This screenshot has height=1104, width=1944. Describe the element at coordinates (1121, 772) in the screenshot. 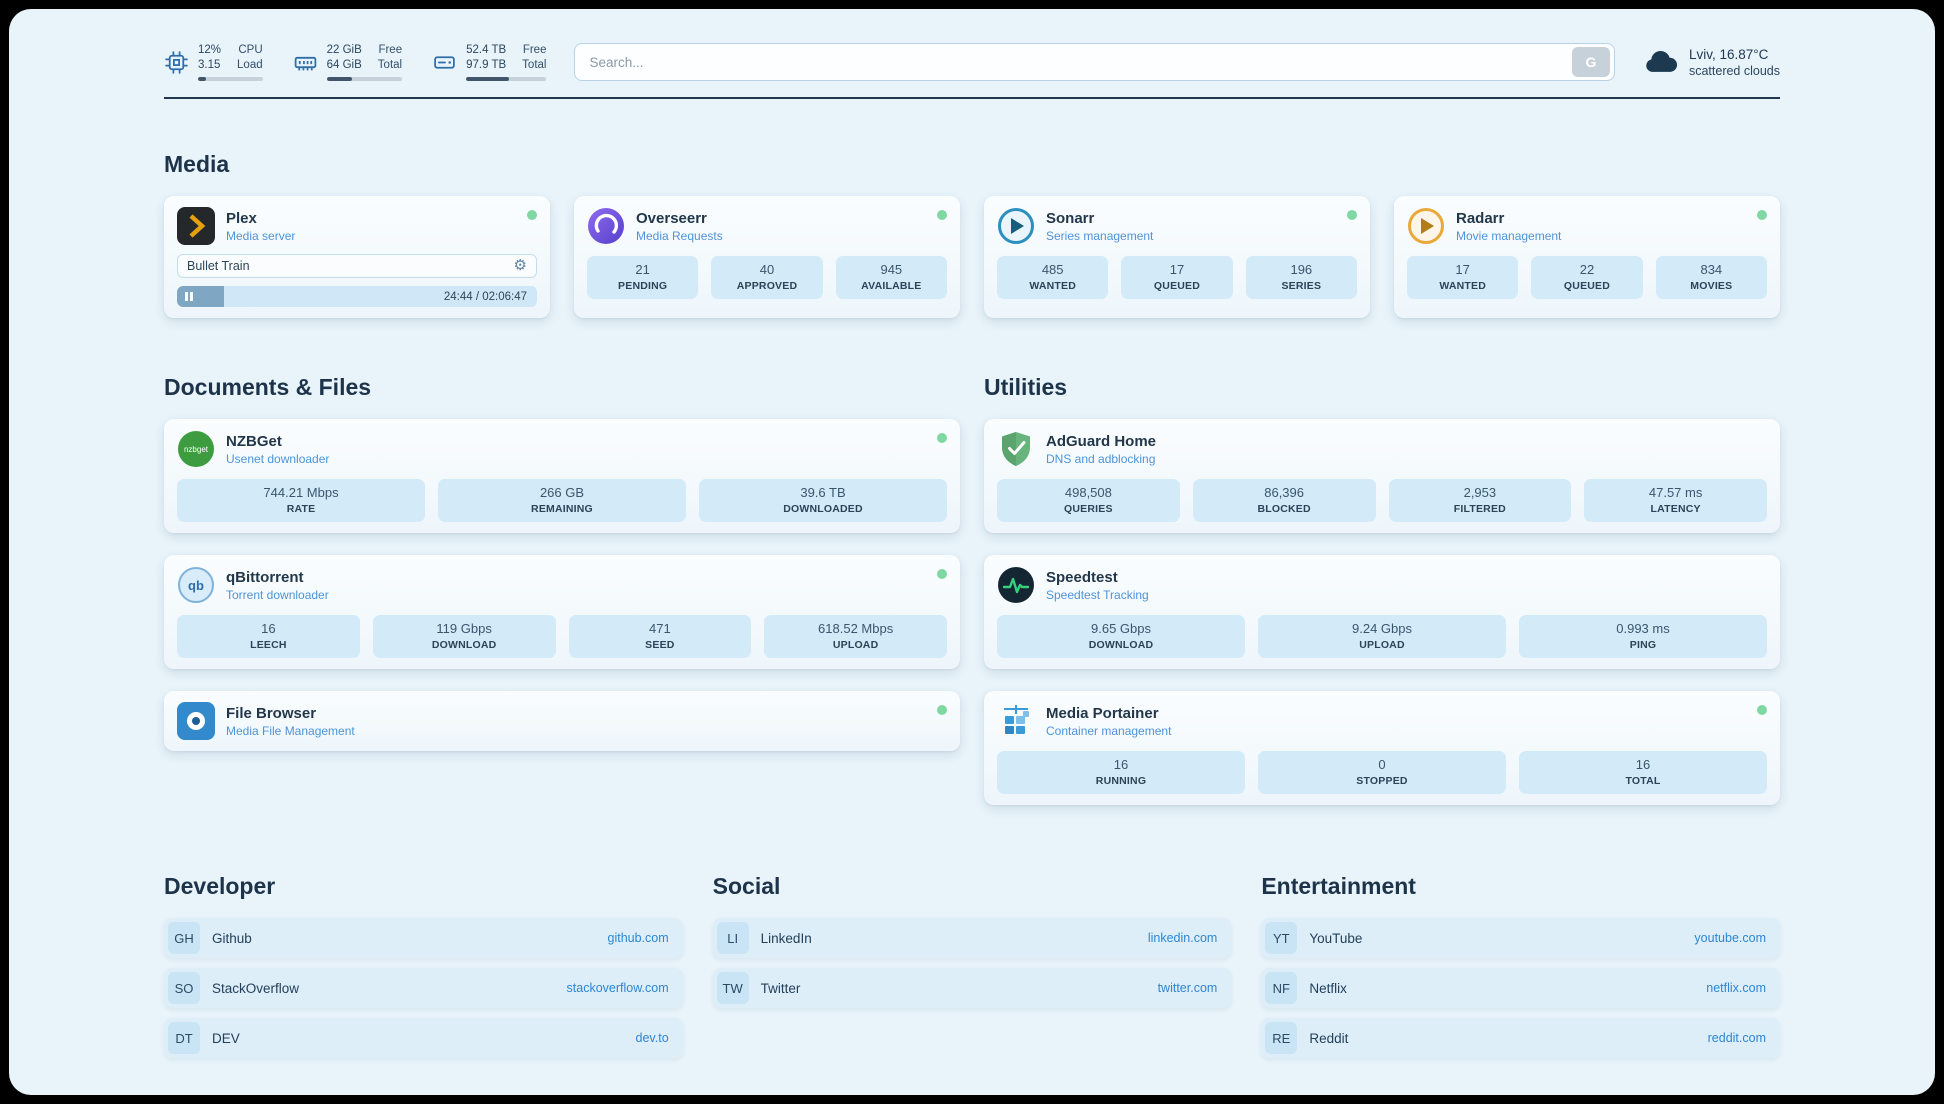

I see `stat-box: 16 RUNNING` at that location.